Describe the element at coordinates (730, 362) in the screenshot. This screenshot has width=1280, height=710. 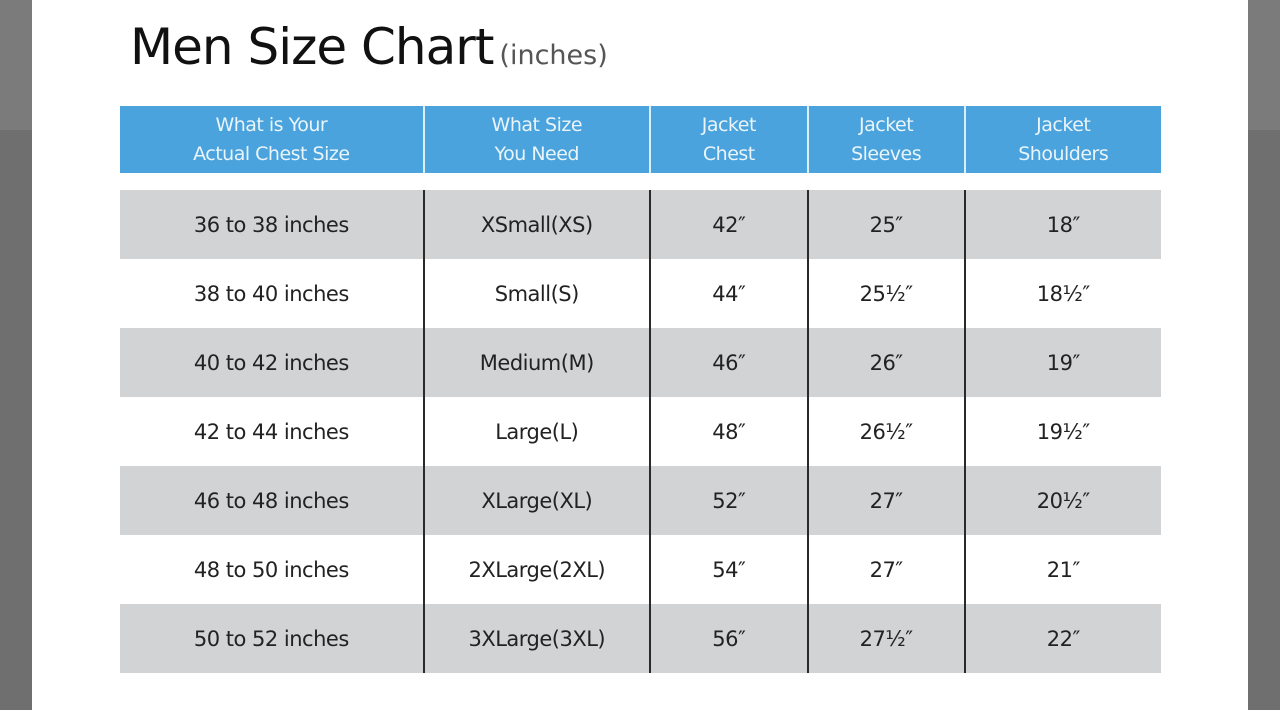
I see `cell-jacket-chest: 46″` at that location.